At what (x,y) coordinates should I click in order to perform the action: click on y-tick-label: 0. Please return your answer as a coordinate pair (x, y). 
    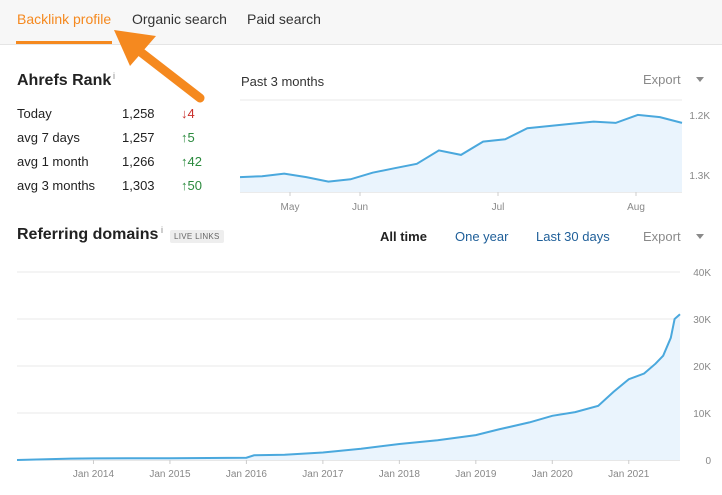
    Looking at the image, I should click on (708, 461).